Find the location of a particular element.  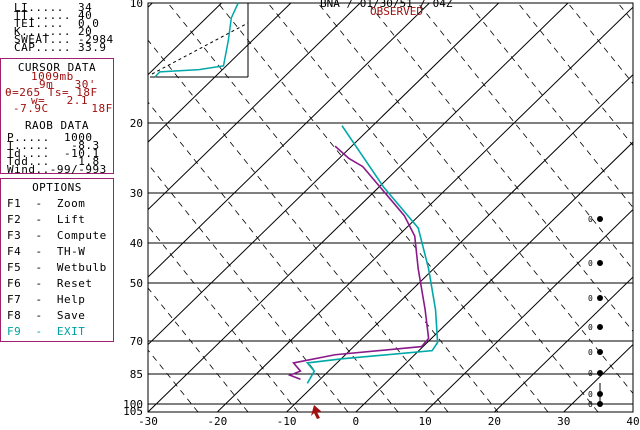

option-key: F5 is located at coordinates (14, 267).